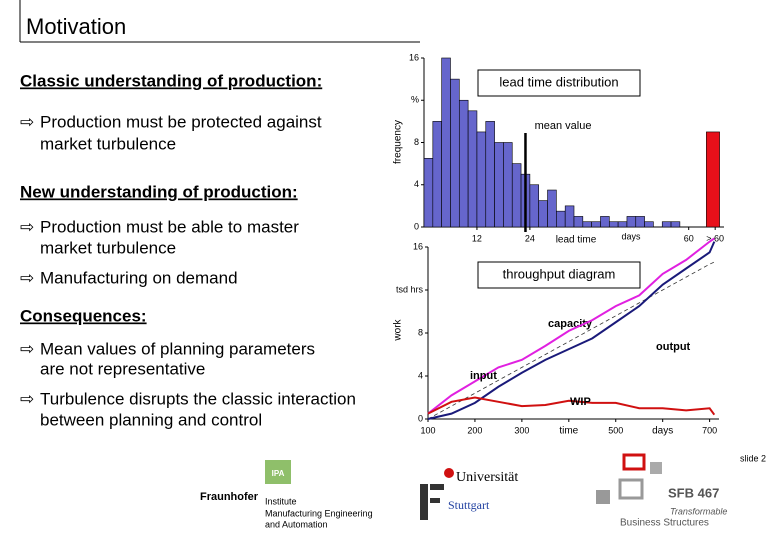  I want to click on x-tick-label: 60, so click(689, 238).